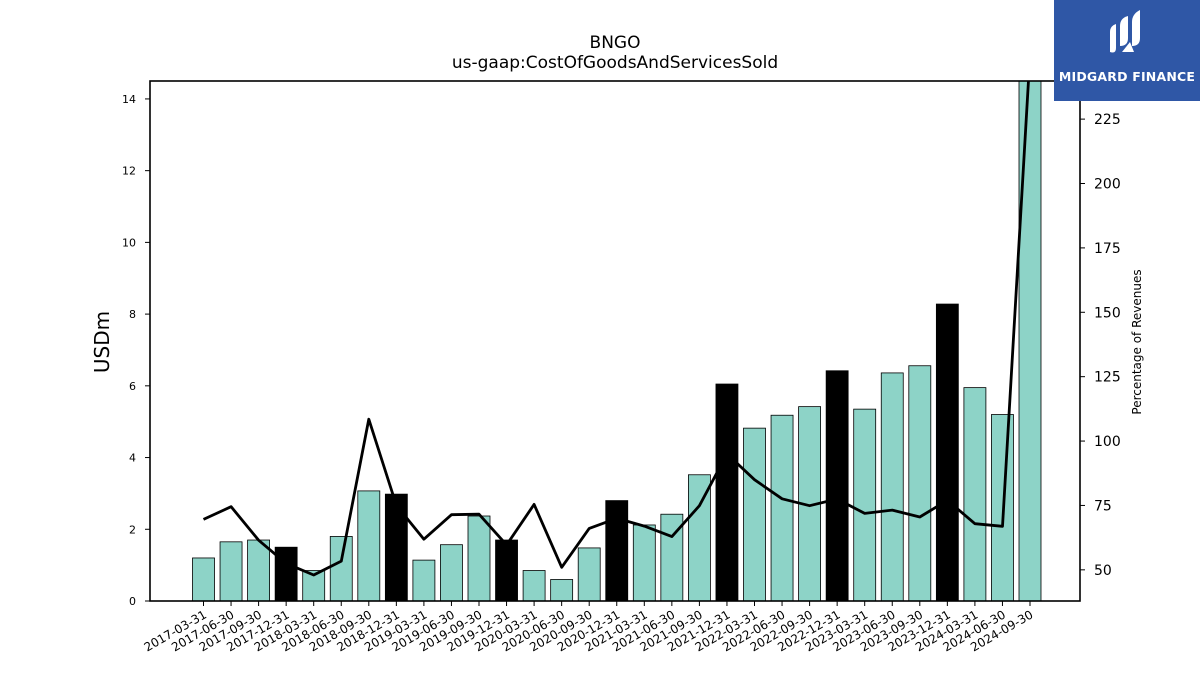 Image resolution: width=1200 pixels, height=675 pixels. I want to click on y-tick-label: 8, so click(132, 314).